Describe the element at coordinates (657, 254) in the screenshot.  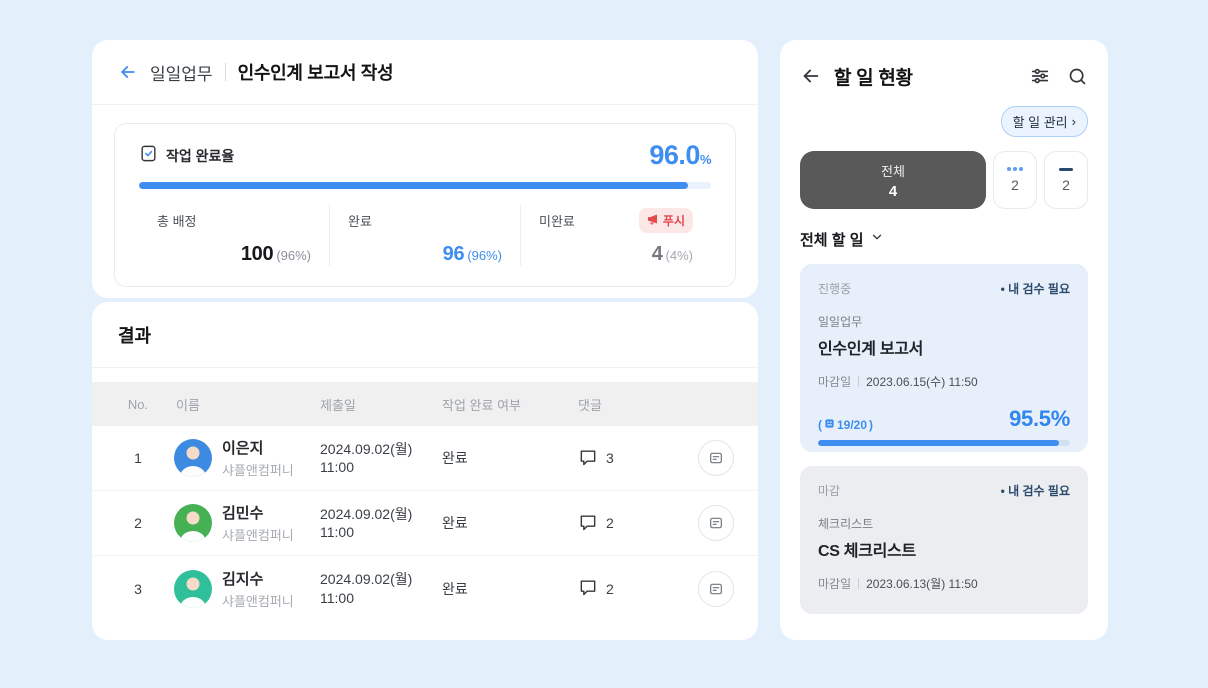
I see `stat-value: 4` at that location.